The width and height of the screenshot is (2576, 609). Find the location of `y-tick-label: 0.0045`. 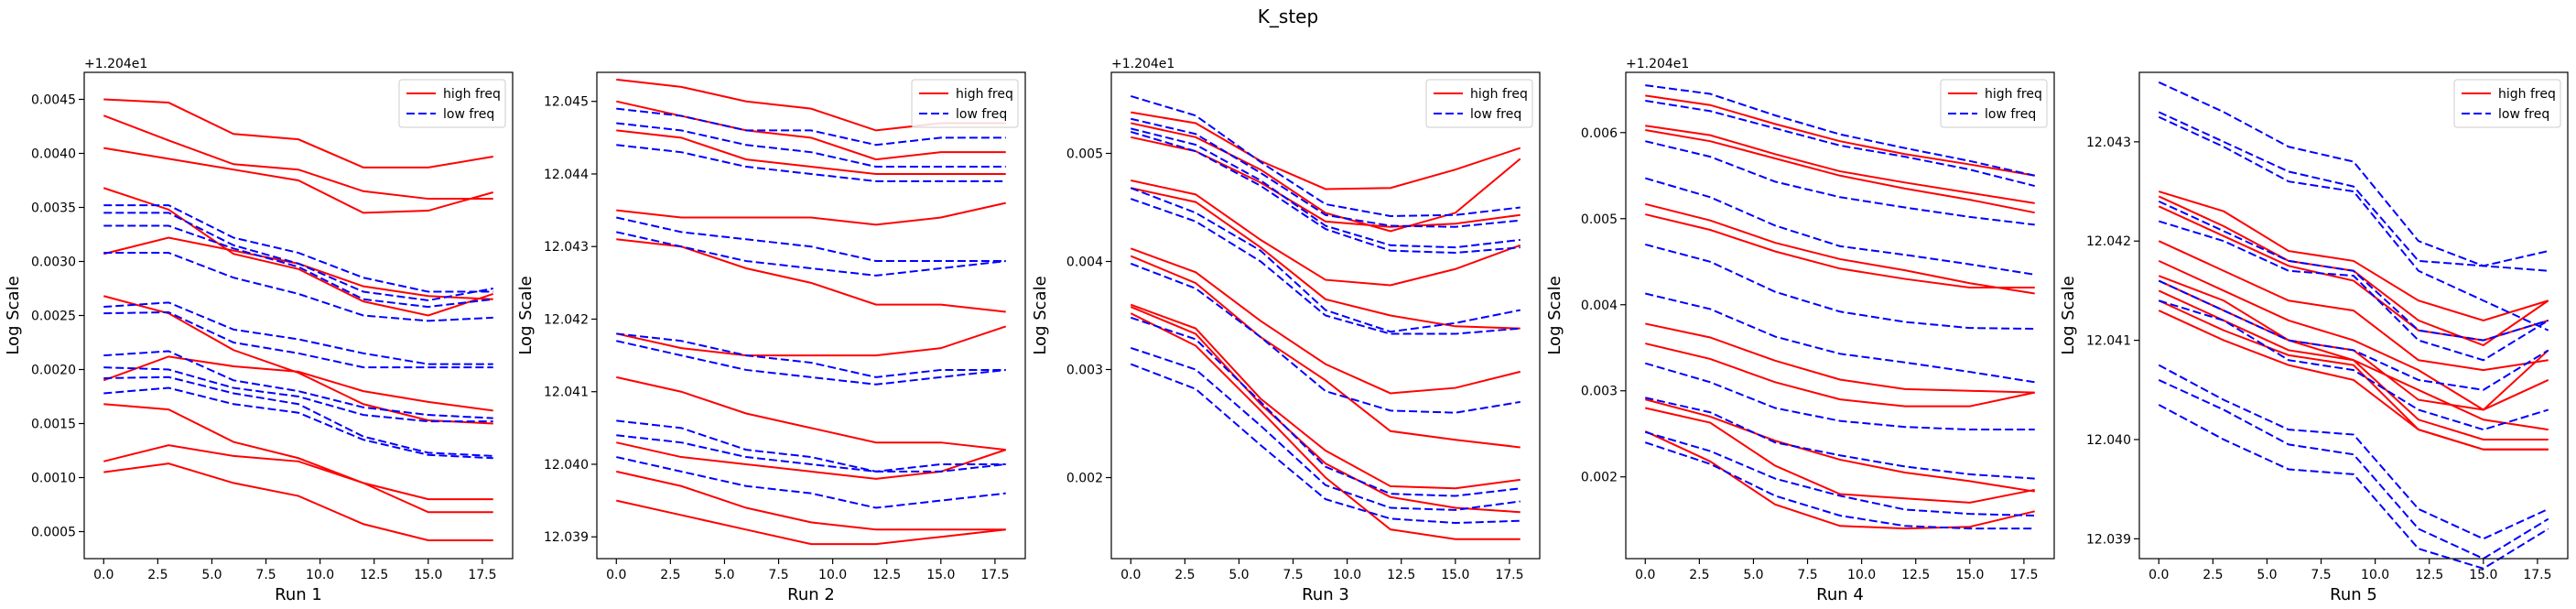

y-tick-label: 0.0045 is located at coordinates (54, 100).